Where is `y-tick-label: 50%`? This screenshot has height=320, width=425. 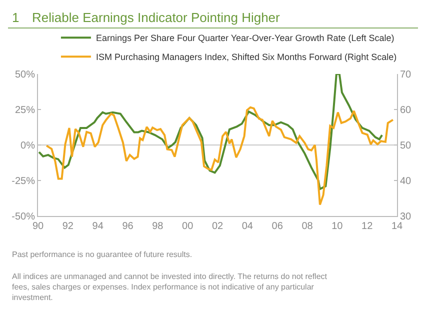
y-tick-label: 50% is located at coordinates (25, 75).